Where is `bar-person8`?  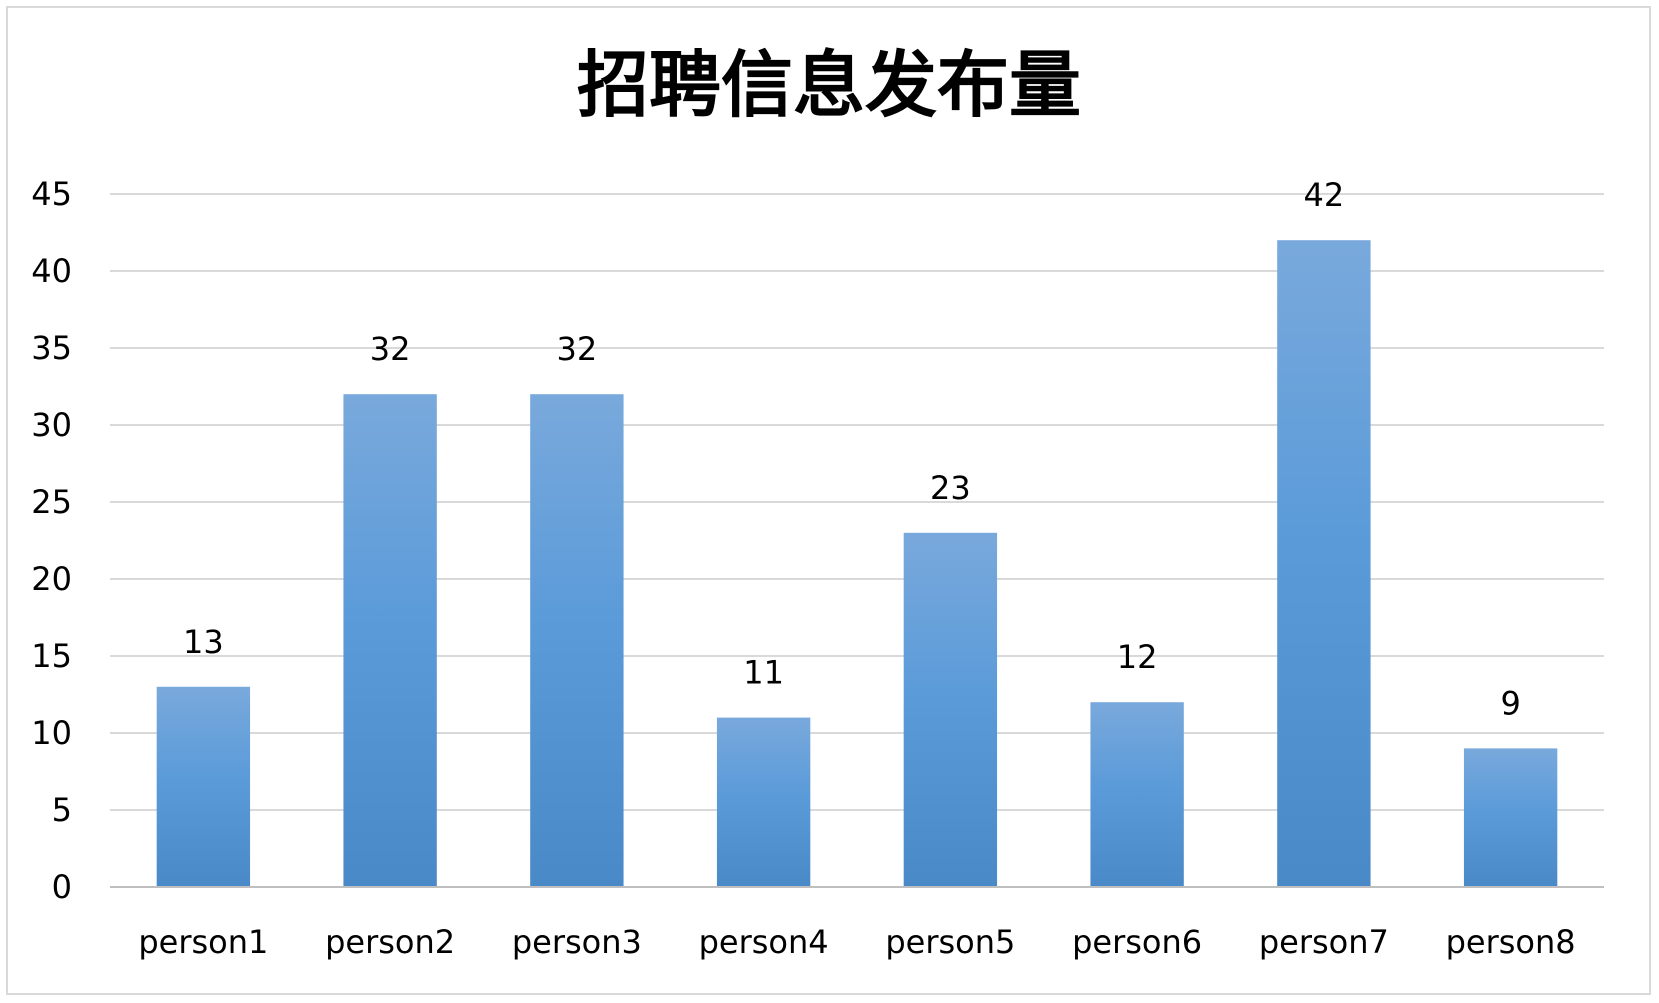
bar-person8 is located at coordinates (1510, 817).